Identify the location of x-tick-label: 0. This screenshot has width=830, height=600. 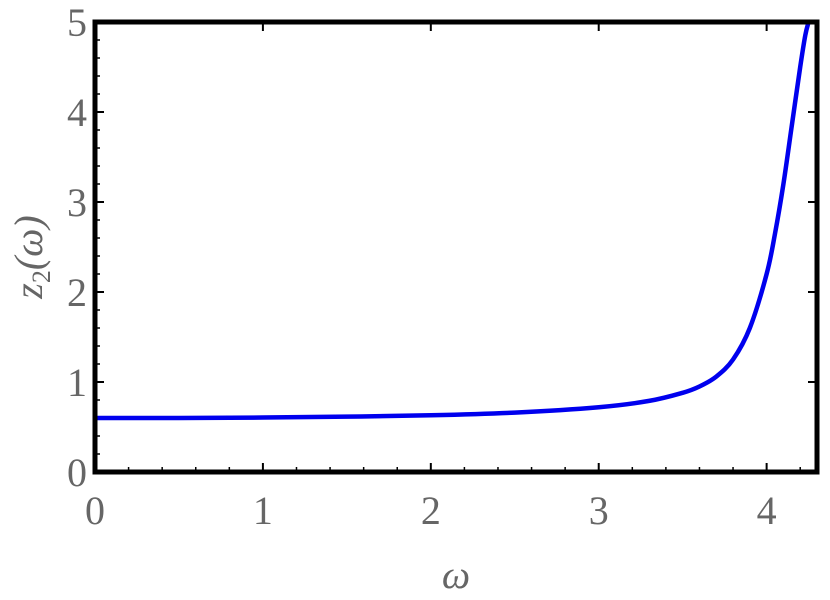
(95, 510).